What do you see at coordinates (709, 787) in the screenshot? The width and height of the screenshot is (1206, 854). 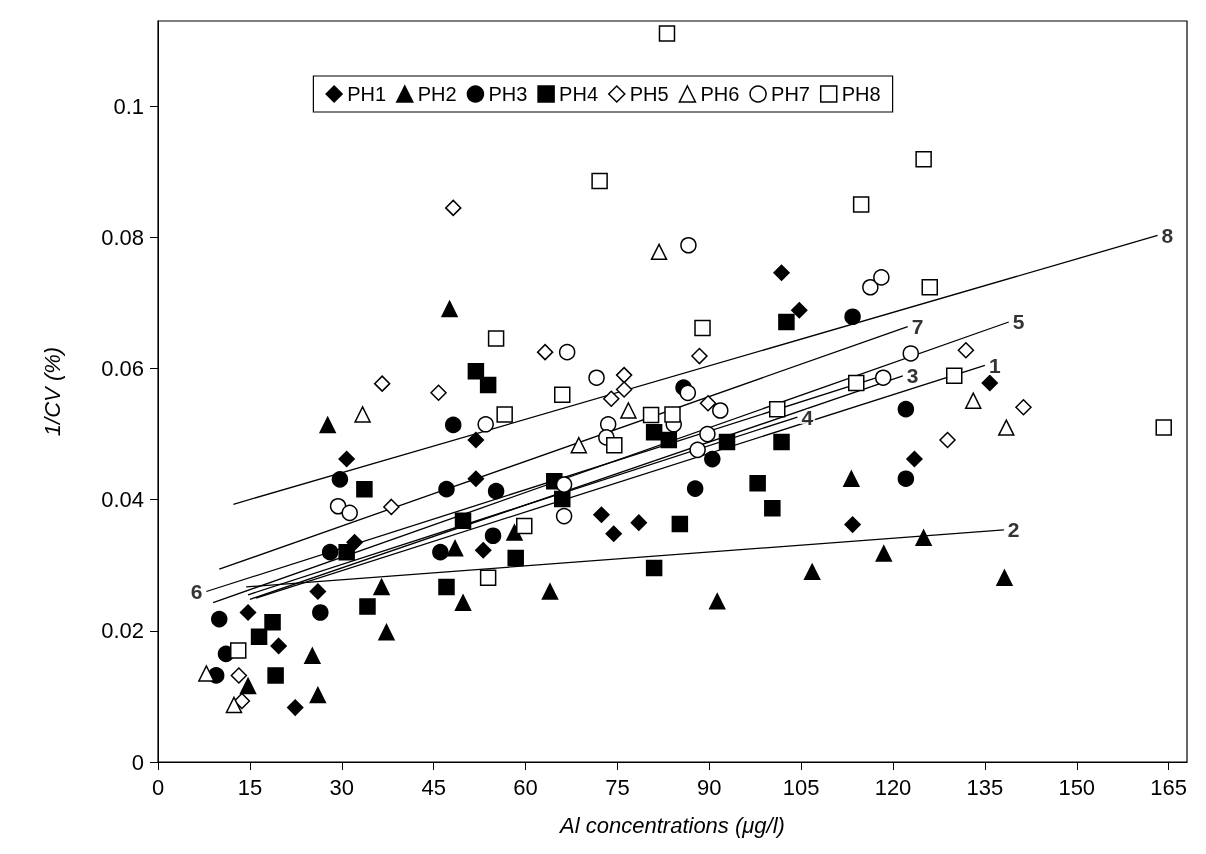 I see `x-tick-label: 90` at bounding box center [709, 787].